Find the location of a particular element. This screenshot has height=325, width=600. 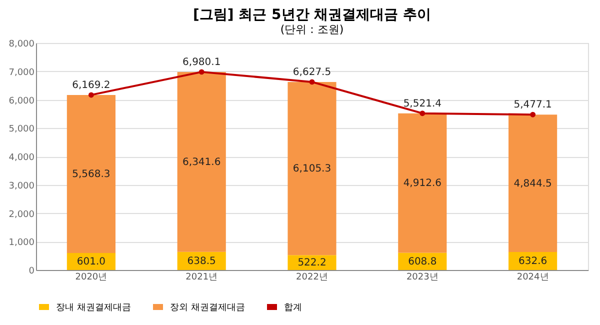

data-label: 4,844.5 is located at coordinates (533, 184).